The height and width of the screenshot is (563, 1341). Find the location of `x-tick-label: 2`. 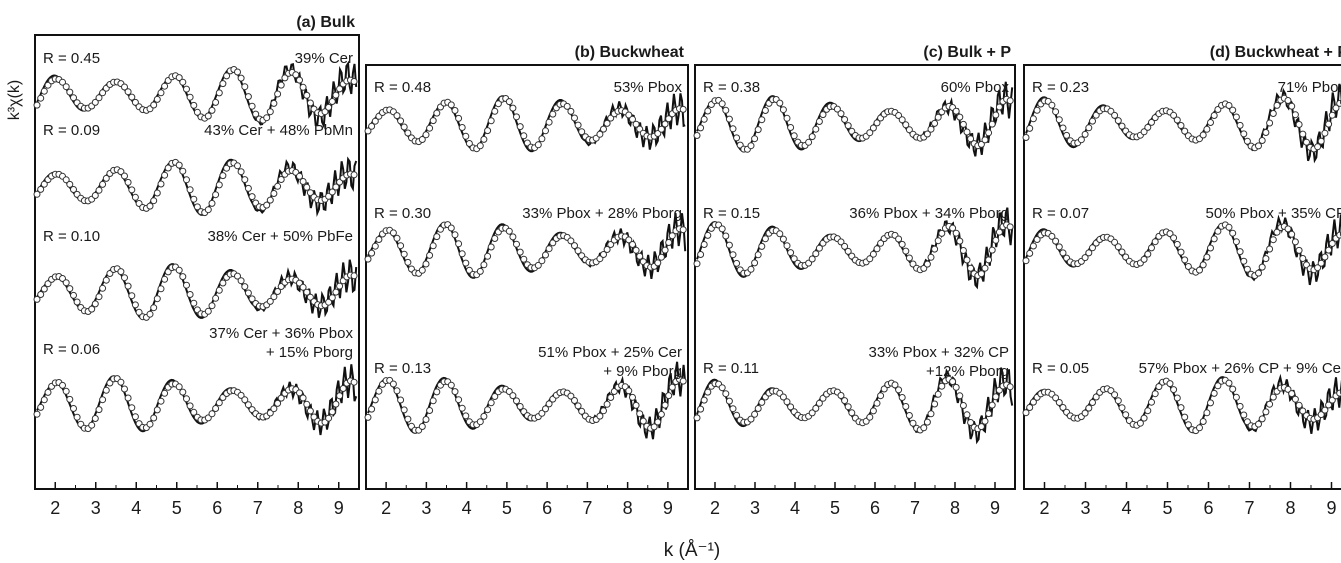

x-tick-label: 2 is located at coordinates (1044, 508).